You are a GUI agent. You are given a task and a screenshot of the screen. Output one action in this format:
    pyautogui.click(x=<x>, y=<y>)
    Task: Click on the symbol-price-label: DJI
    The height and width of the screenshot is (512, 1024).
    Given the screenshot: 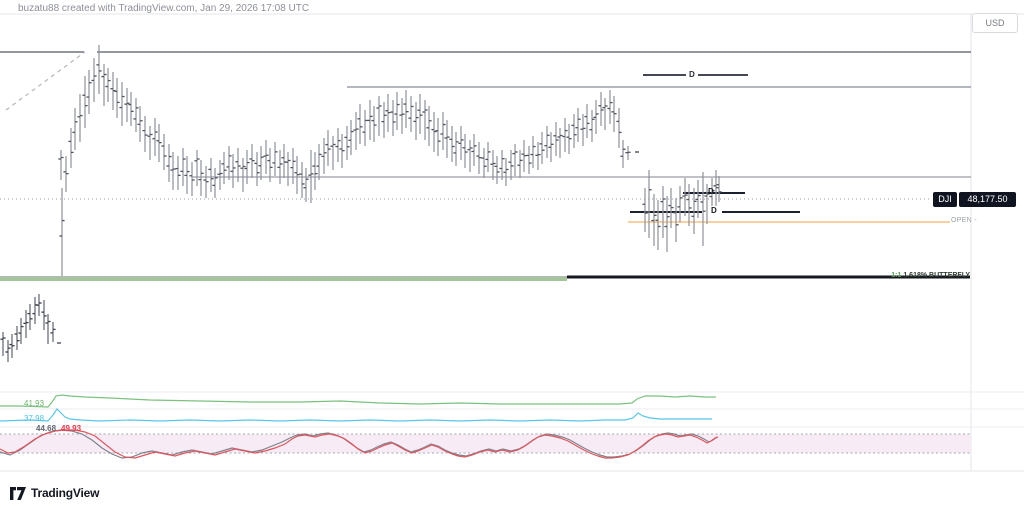 What is the action you would take?
    pyautogui.click(x=945, y=199)
    